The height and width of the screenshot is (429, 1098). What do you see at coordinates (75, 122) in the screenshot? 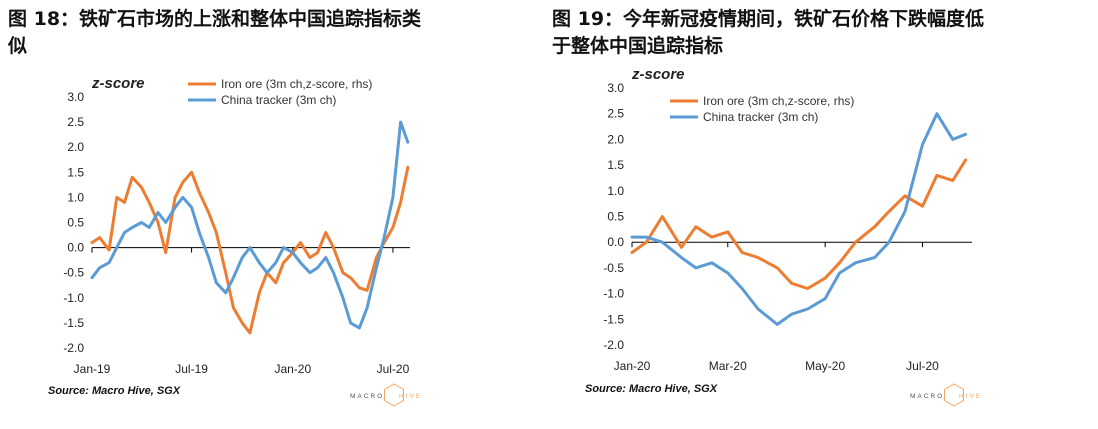
I see `left-y-tick-label: 2.5` at bounding box center [75, 122].